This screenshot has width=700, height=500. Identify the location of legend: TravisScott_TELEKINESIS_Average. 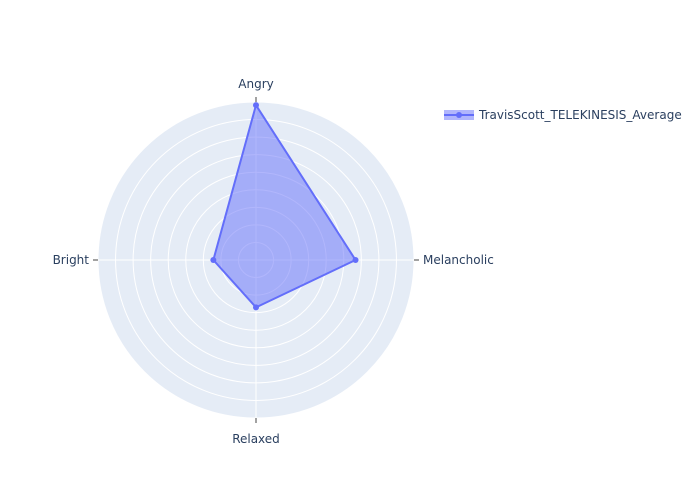
(563, 115).